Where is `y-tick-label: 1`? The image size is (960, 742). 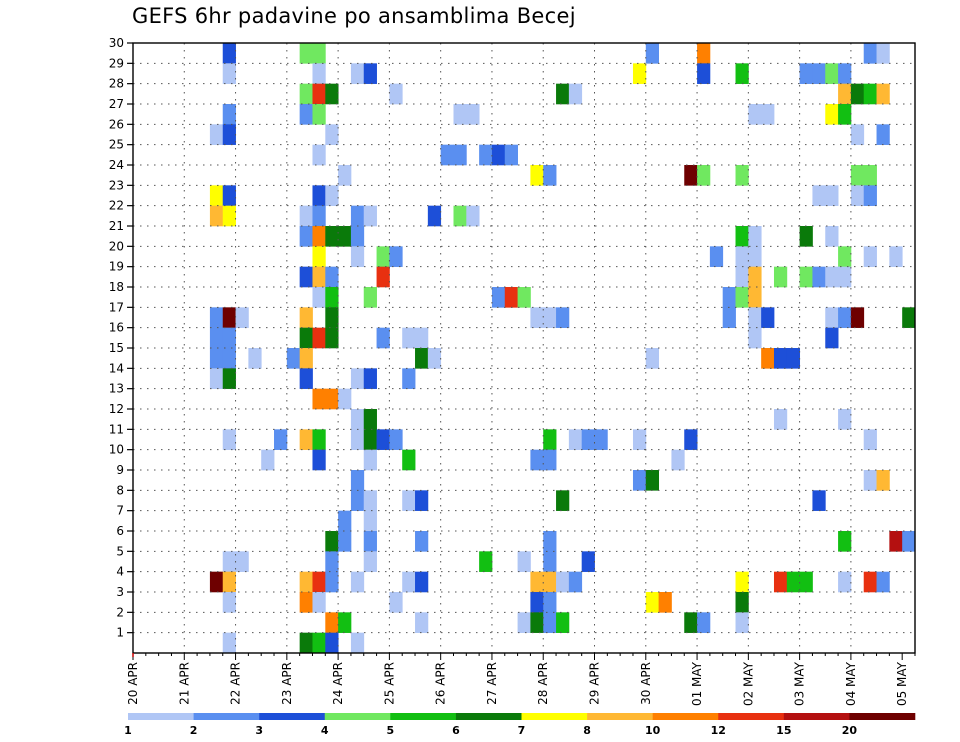
y-tick-label: 1 is located at coordinates (120, 633).